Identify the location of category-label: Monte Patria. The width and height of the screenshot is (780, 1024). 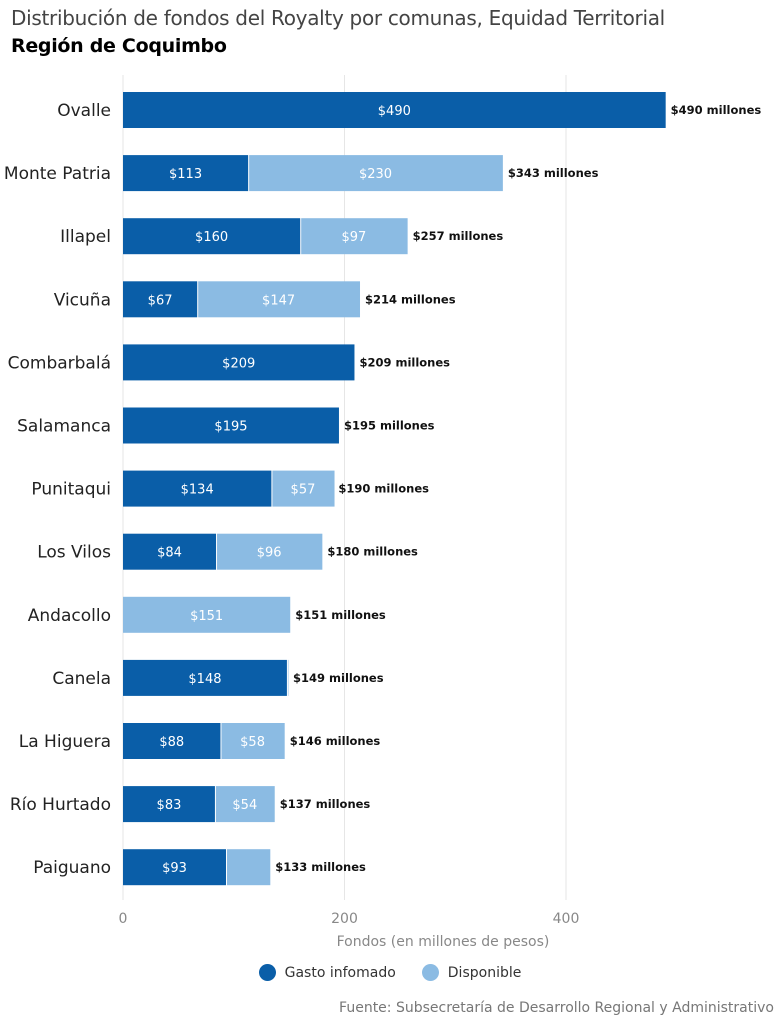
(57, 174).